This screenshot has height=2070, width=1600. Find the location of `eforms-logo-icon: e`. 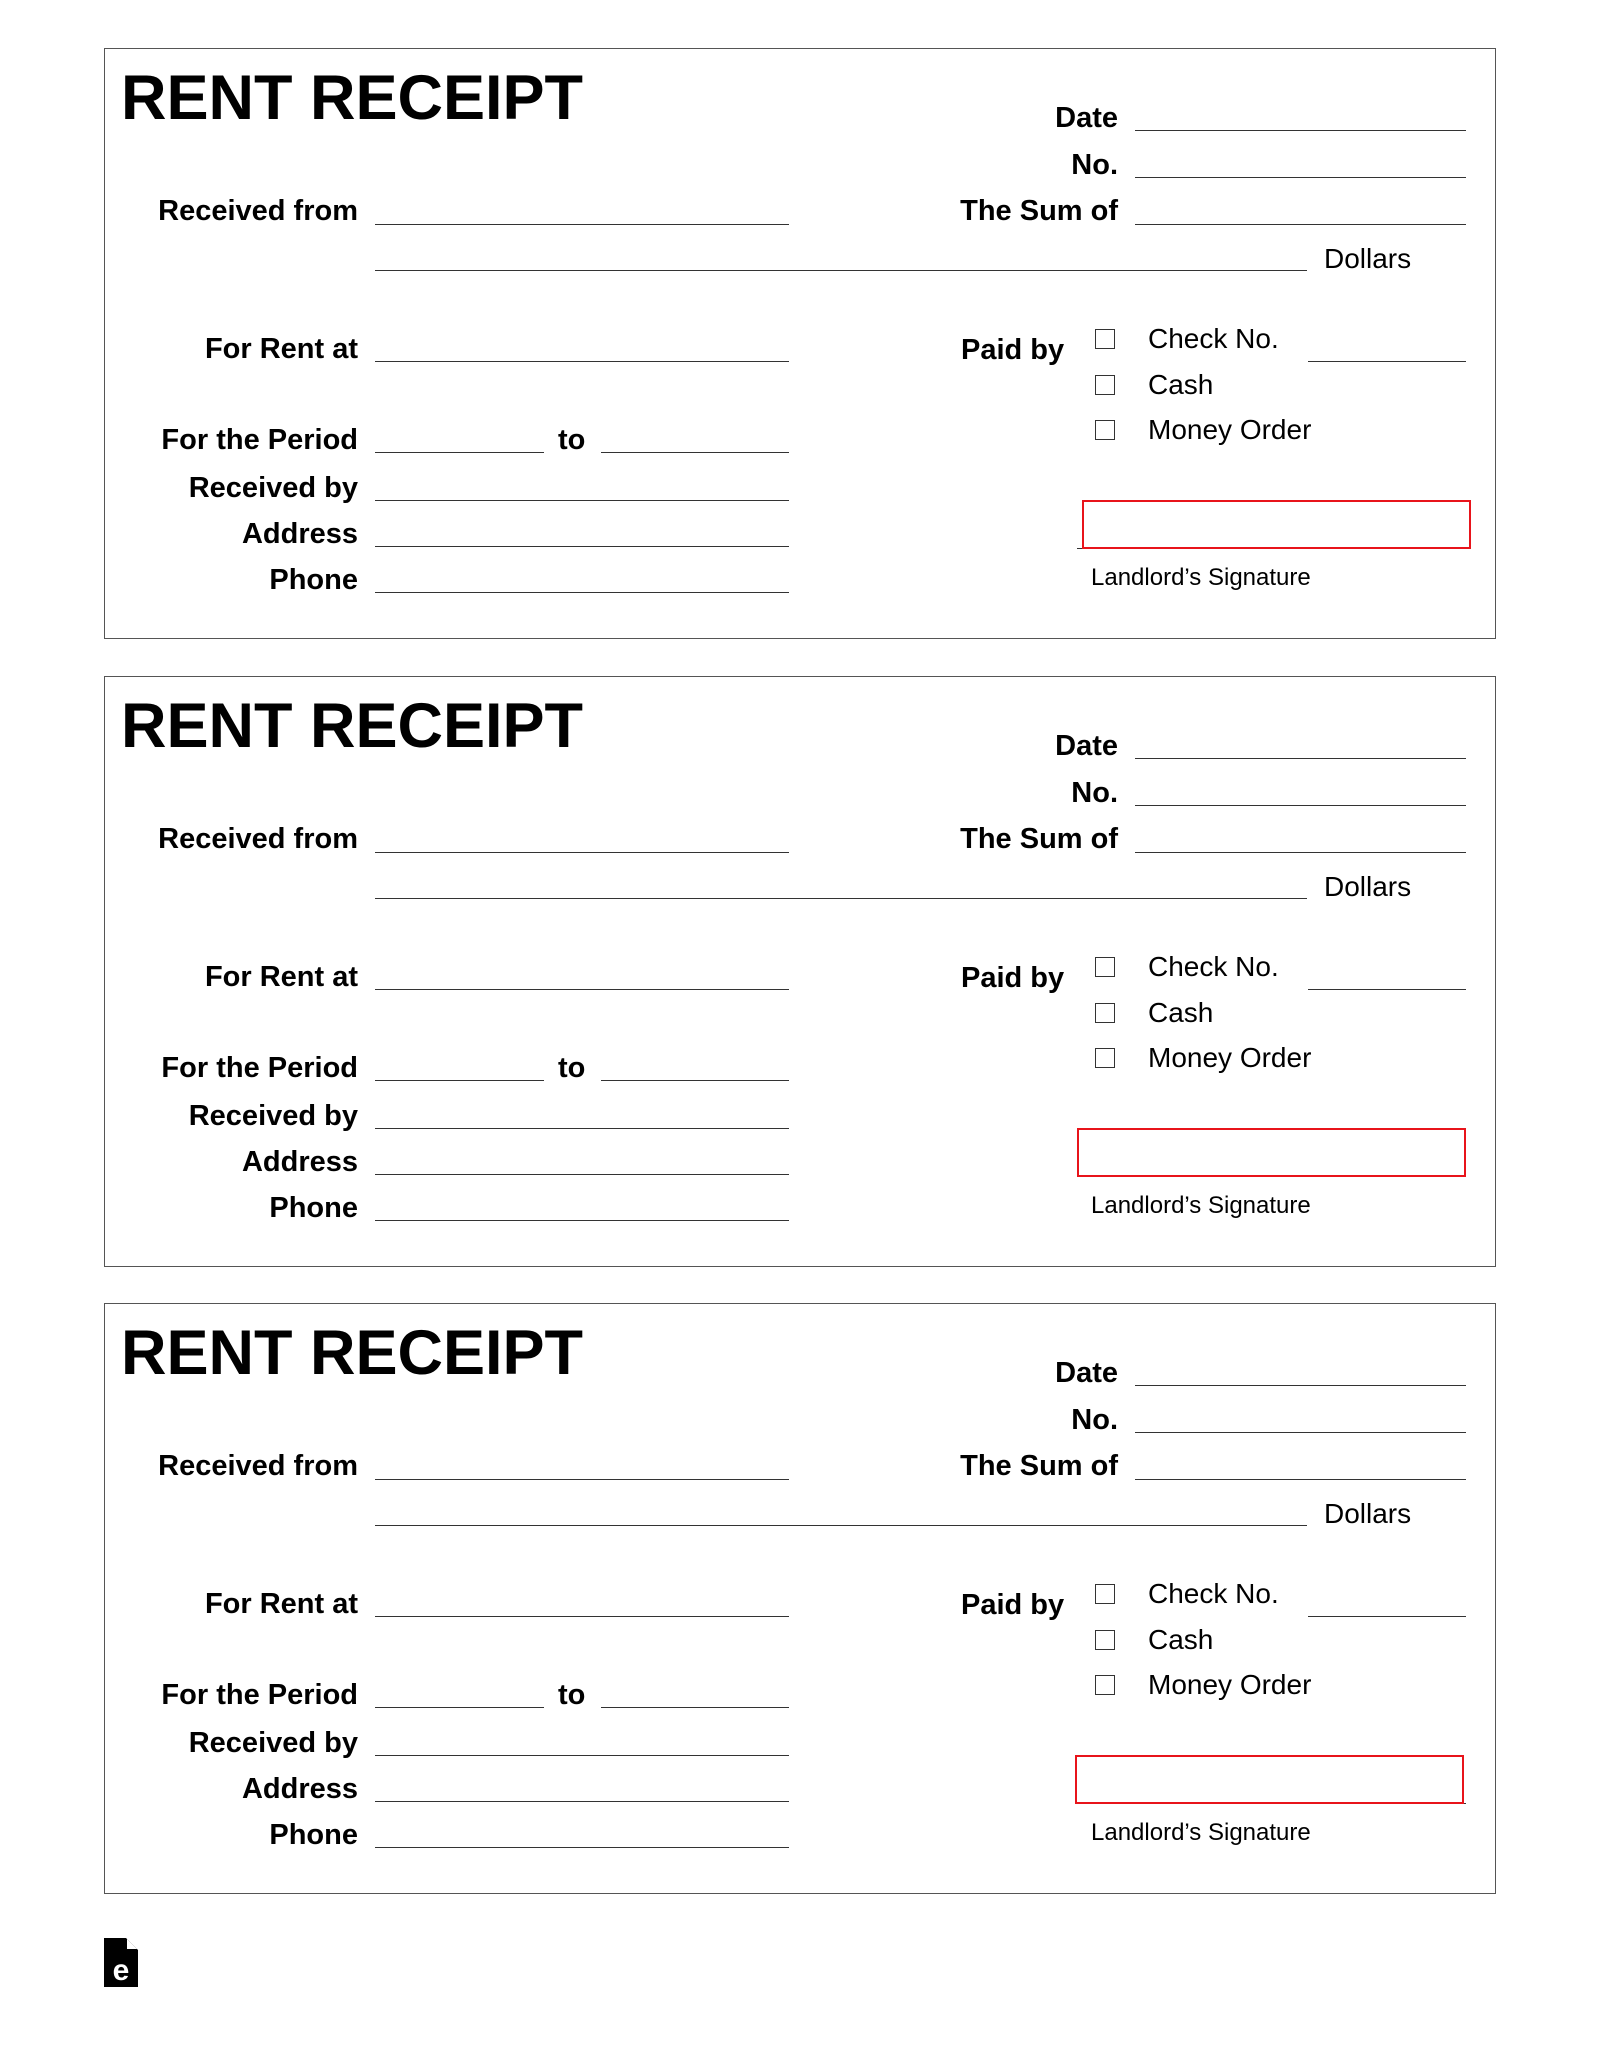

eforms-logo-icon: e is located at coordinates (121, 1962).